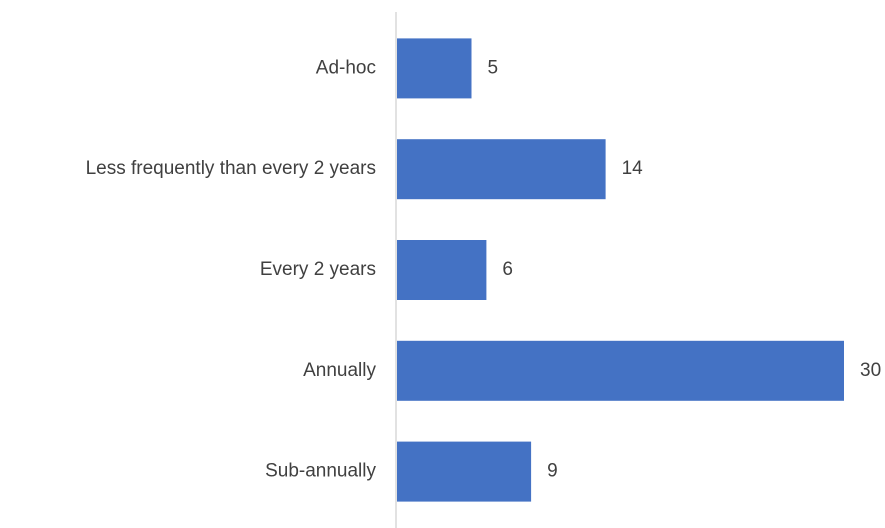  What do you see at coordinates (339, 370) in the screenshot?
I see `category-label-annually: Annually` at bounding box center [339, 370].